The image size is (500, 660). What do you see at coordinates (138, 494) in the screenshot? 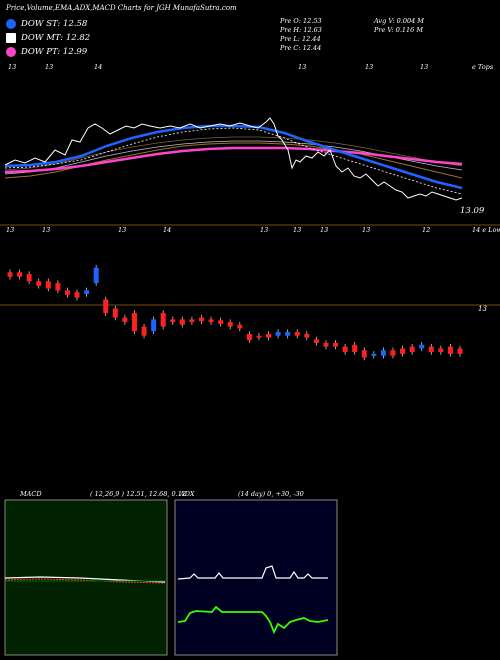
I see `macd-params: ( 12,26,9 ) 12.51, 12.68, 0.12` at bounding box center [138, 494].